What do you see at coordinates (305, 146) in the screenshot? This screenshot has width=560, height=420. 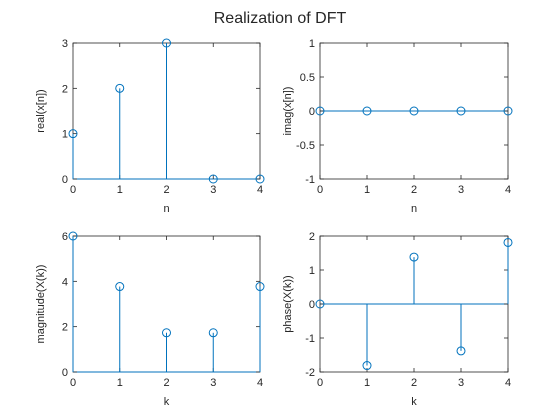 I see `y-tick-label: -0.5` at bounding box center [305, 146].